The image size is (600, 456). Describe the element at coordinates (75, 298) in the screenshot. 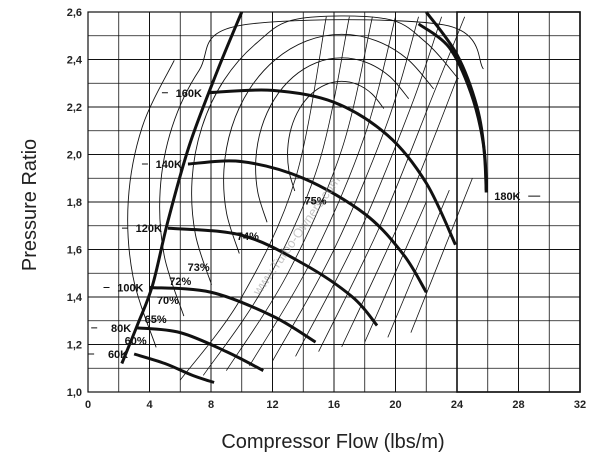

I see `y-tick-label: 1,4` at that location.